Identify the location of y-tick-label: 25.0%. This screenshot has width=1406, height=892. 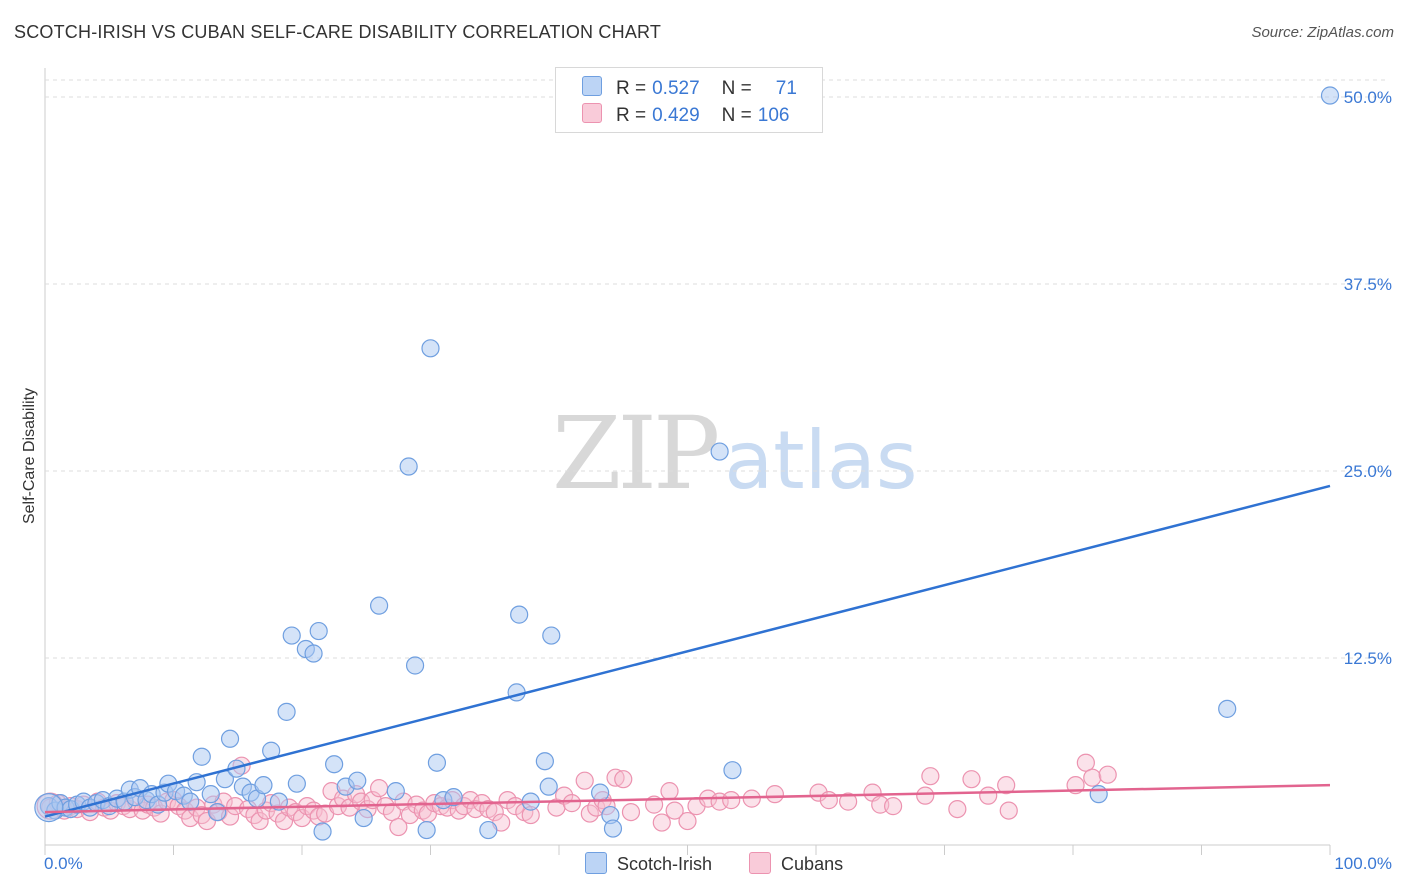
(1368, 471).